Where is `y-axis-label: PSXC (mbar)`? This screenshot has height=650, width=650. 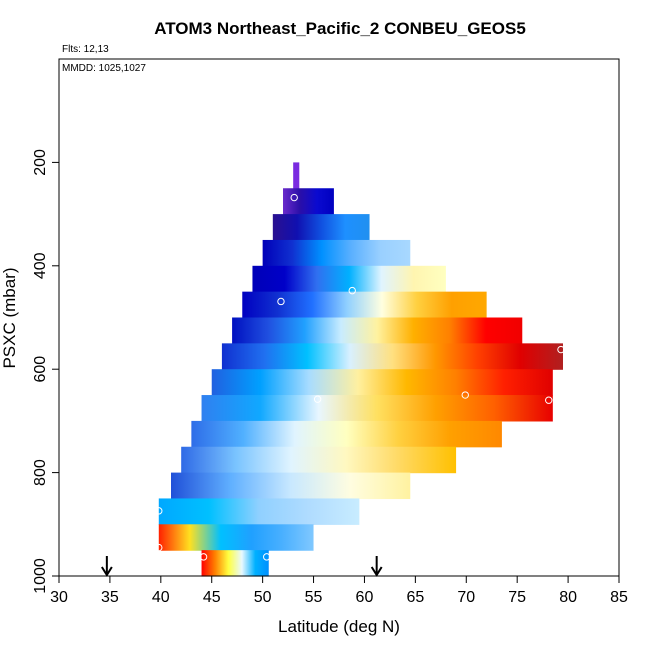
y-axis-label: PSXC (mbar) is located at coordinates (9, 317).